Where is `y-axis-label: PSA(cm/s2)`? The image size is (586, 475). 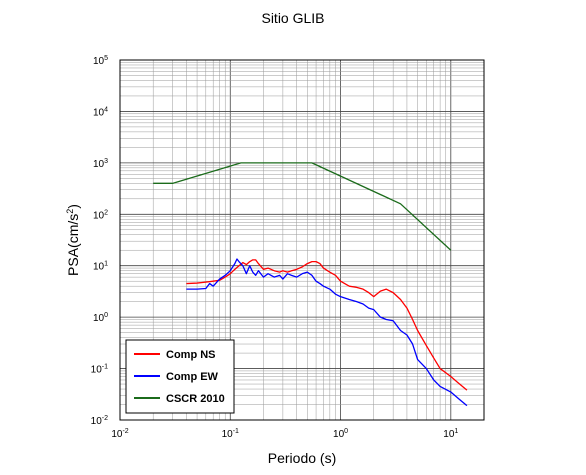 y-axis-label: PSA(cm/s2) is located at coordinates (73, 240).